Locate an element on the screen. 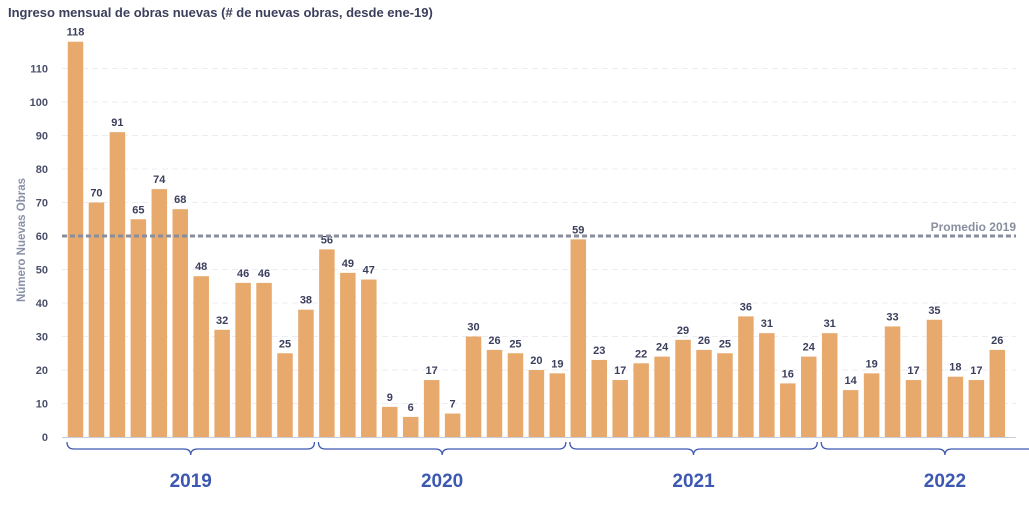 The image size is (1029, 507). data-label: 35 is located at coordinates (934, 311).